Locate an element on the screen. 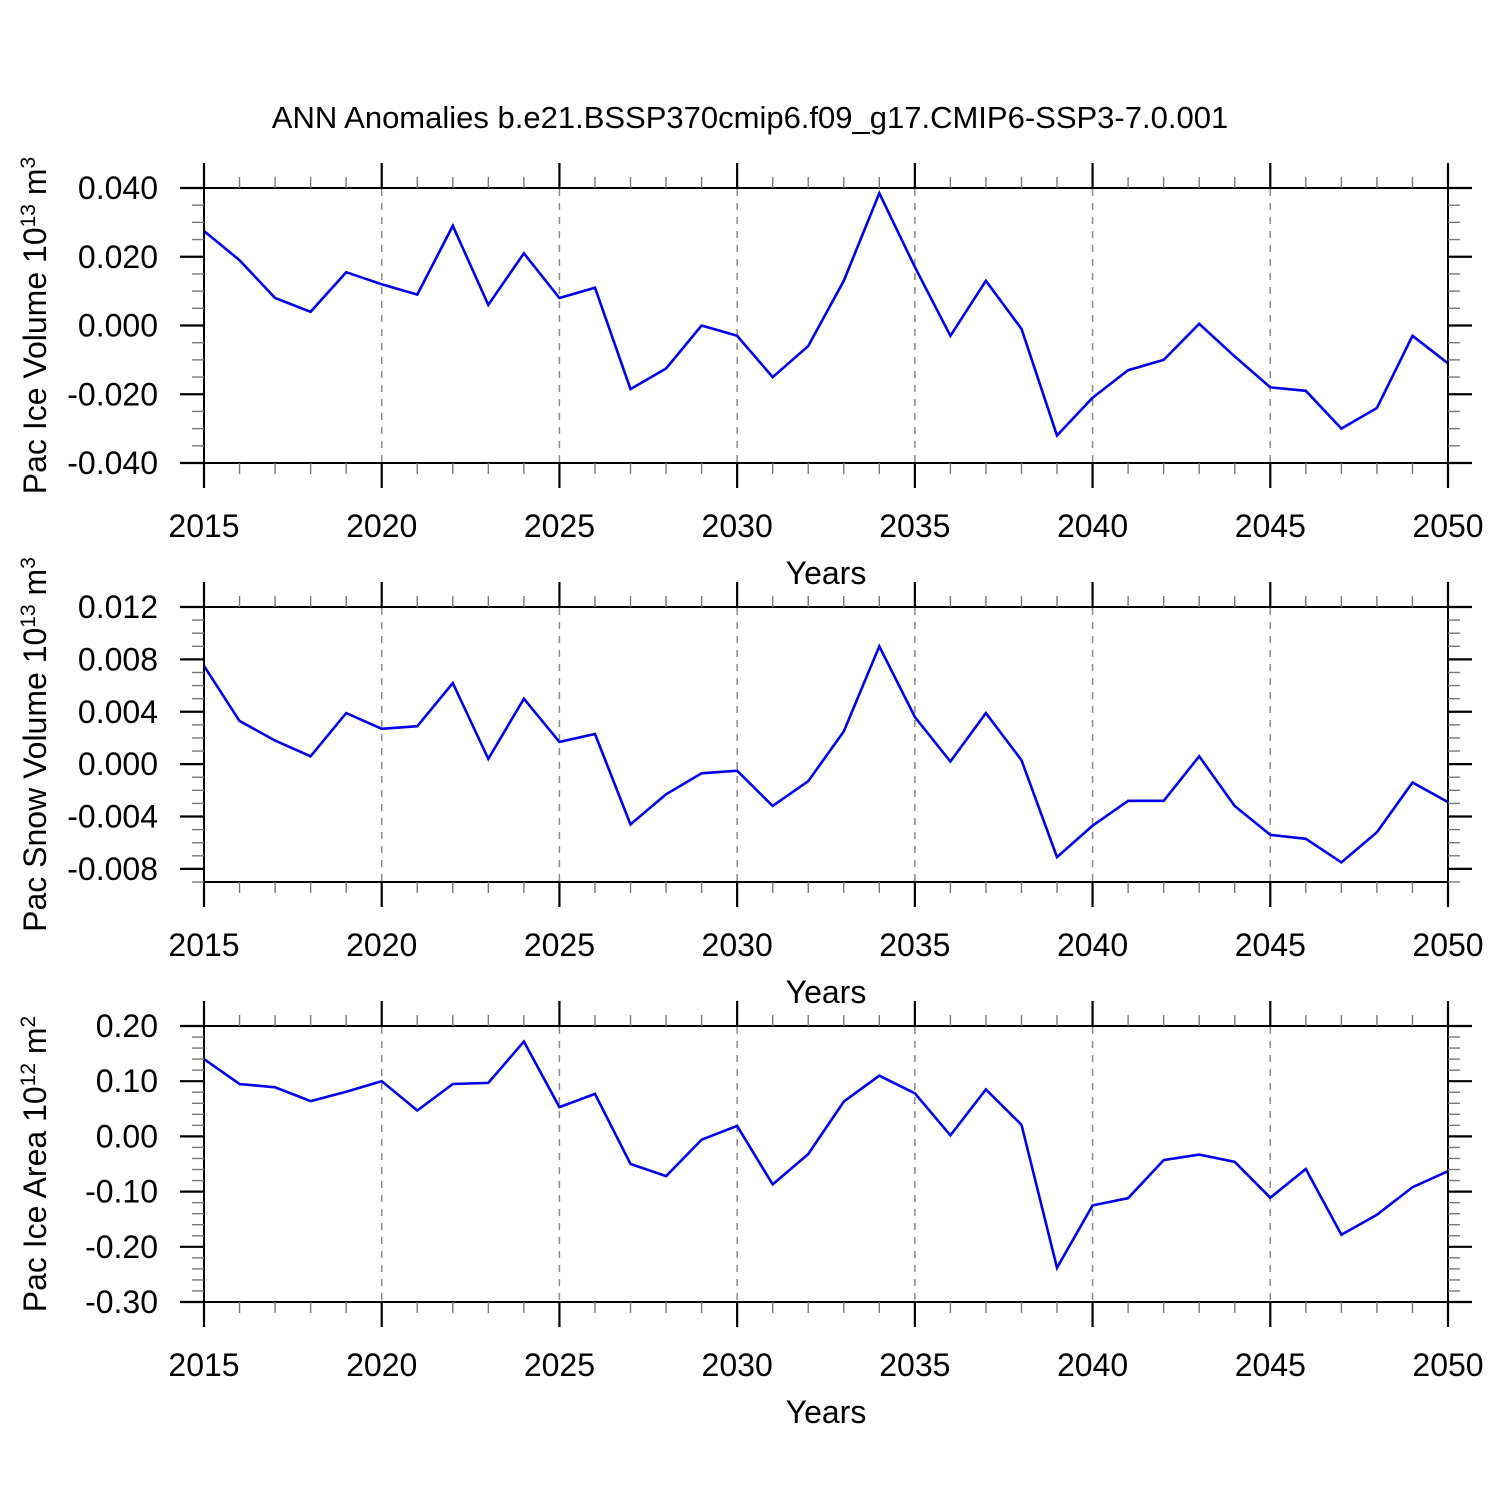 This screenshot has height=1500, width=1500. y-axis-title: Pac Ice Area 1012 m2 is located at coordinates (35, 1164).